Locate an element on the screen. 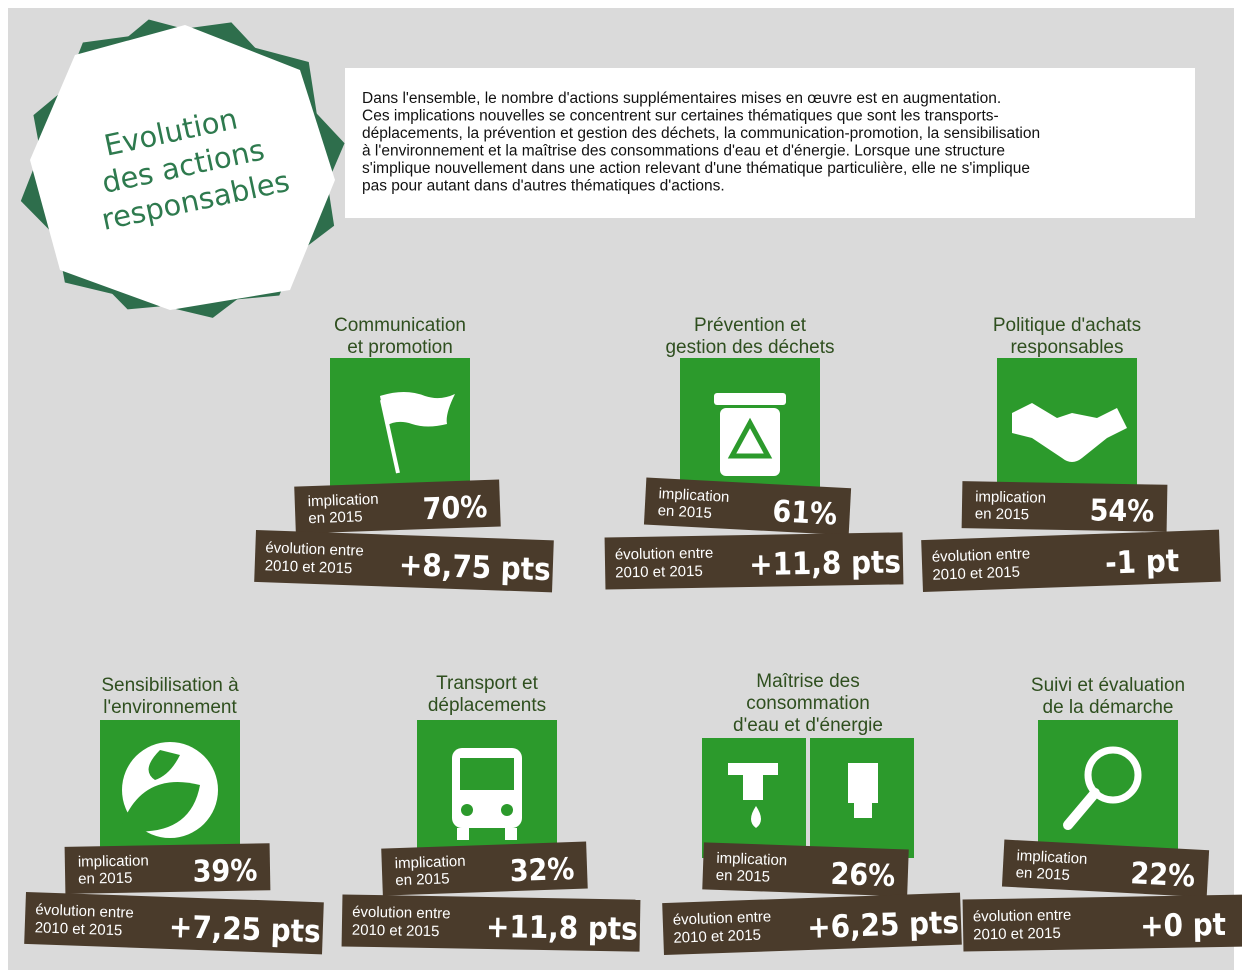 Image resolution: width=1242 pixels, height=978 pixels. implication-value: 26% is located at coordinates (863, 875).